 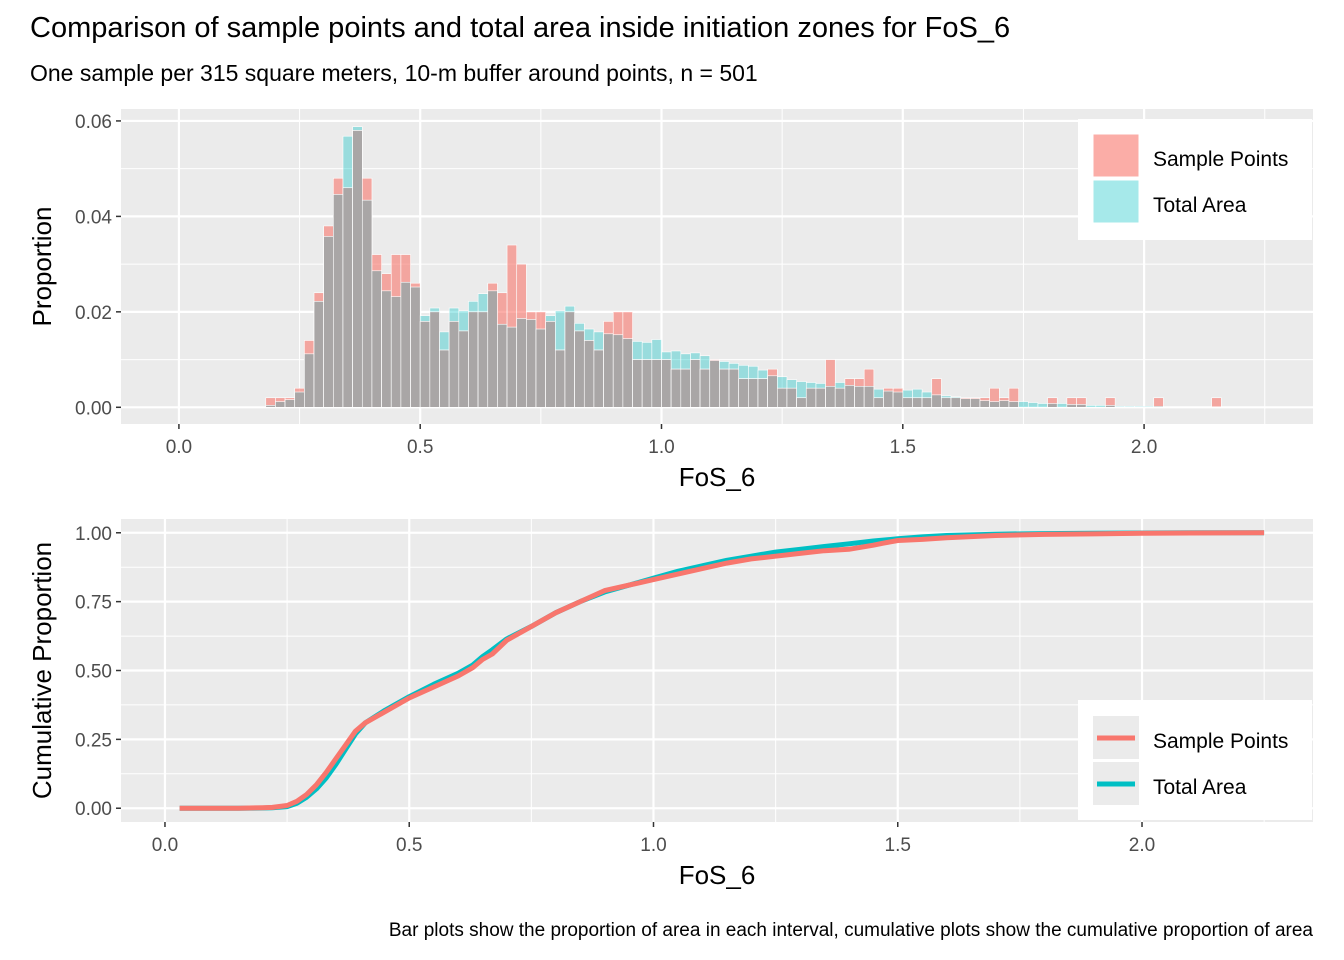 I want to click on cumulative-x-axis-label: FoS_6, so click(x=717, y=875).